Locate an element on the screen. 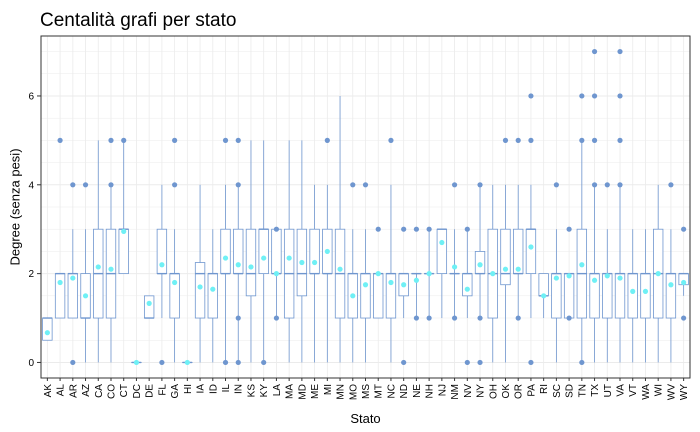 Image resolution: width=700 pixels, height=432 pixels. x-tick-label: DE is located at coordinates (150, 391).